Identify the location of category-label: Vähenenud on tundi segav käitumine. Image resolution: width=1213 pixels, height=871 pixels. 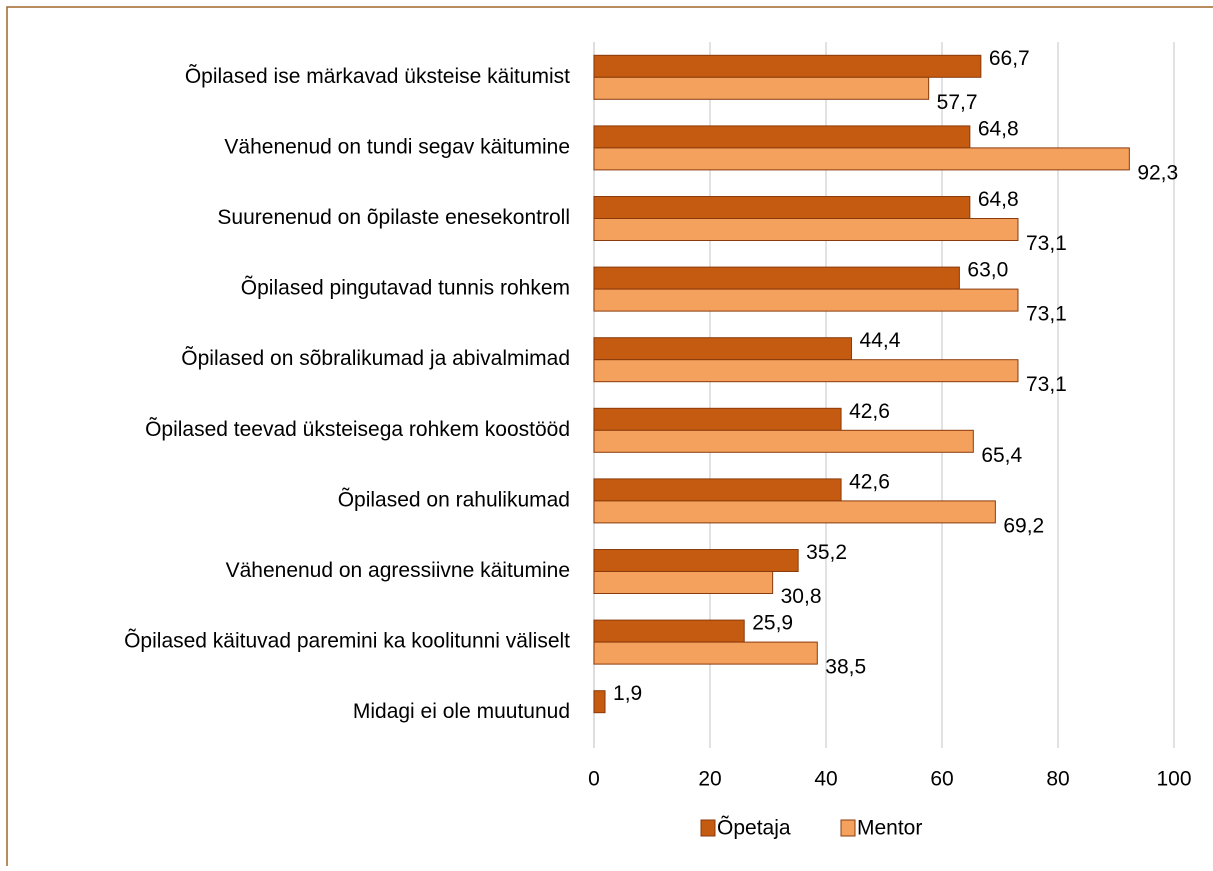
(397, 146).